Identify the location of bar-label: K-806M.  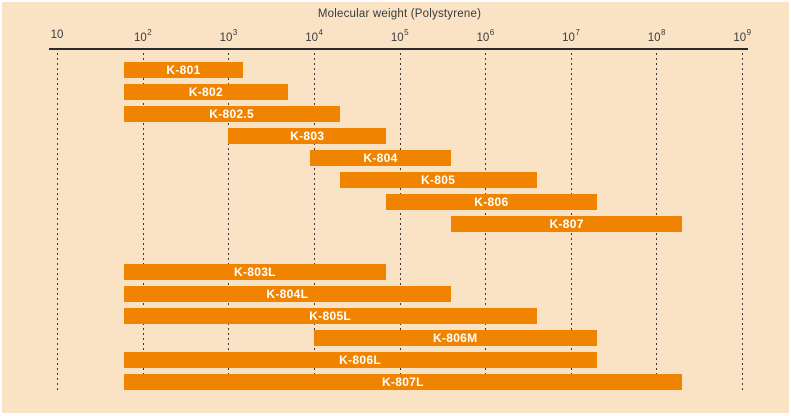
(455, 338).